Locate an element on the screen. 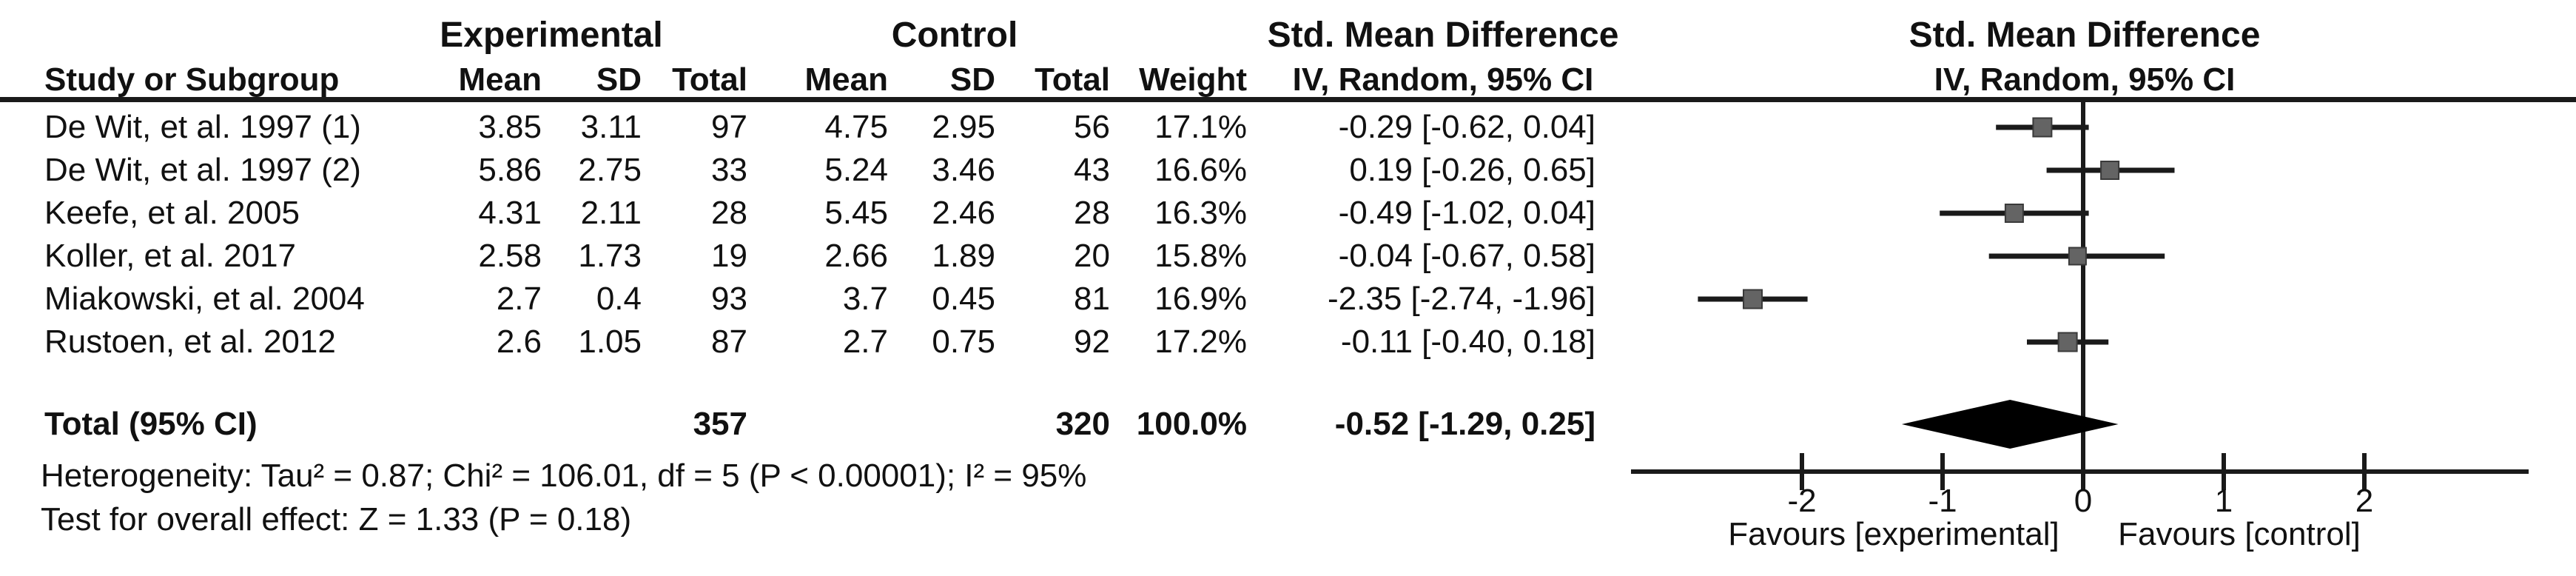  iv-random-ci-header: IV, Random, 95% CI is located at coordinates (1443, 79).